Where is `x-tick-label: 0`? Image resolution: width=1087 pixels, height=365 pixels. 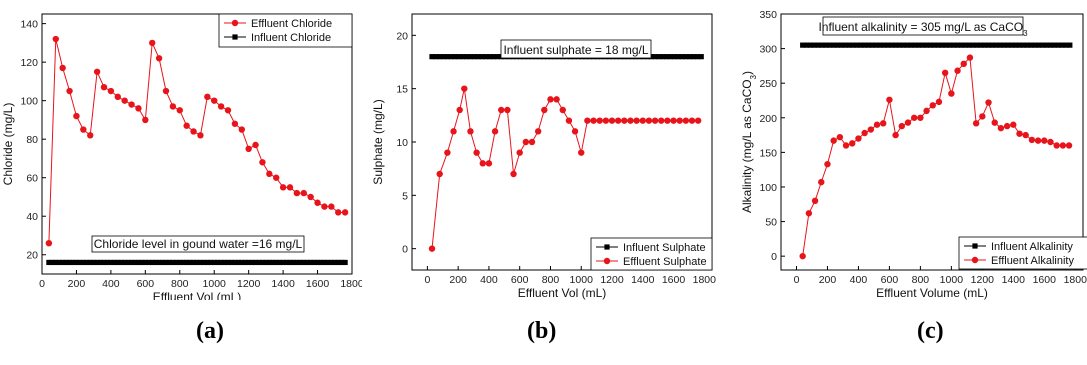 x-tick-label: 0 is located at coordinates (797, 280).